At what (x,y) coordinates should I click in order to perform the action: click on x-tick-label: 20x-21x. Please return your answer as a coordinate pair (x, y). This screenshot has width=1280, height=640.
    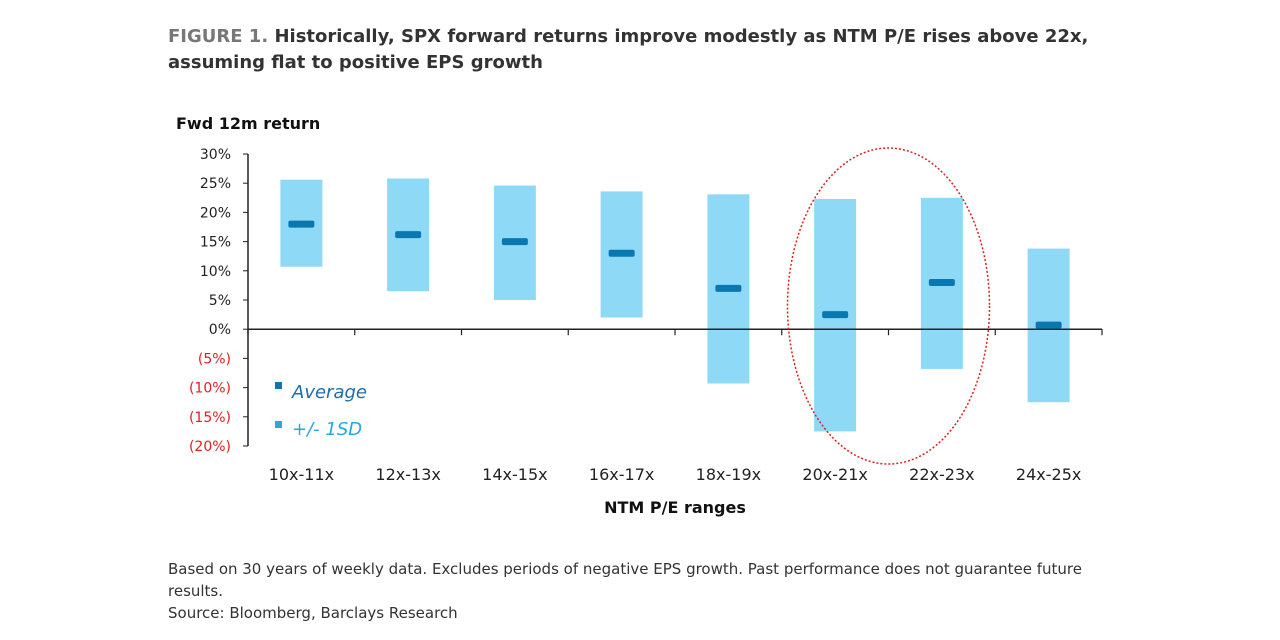
    Looking at the image, I should click on (834, 474).